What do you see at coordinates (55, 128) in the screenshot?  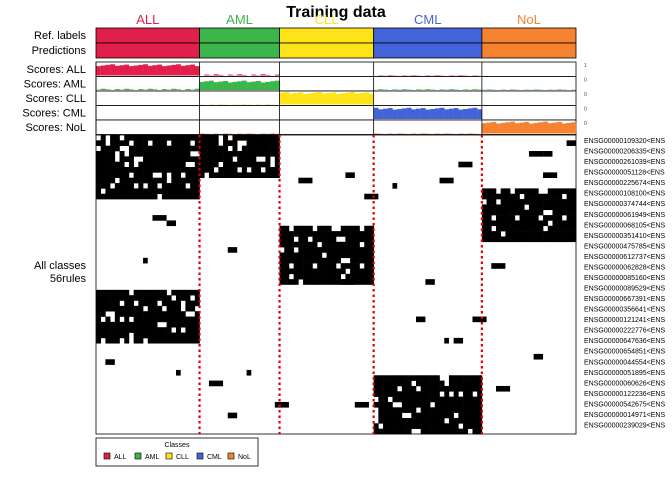 I see `row-label-score-4: Scores: NoL` at bounding box center [55, 128].